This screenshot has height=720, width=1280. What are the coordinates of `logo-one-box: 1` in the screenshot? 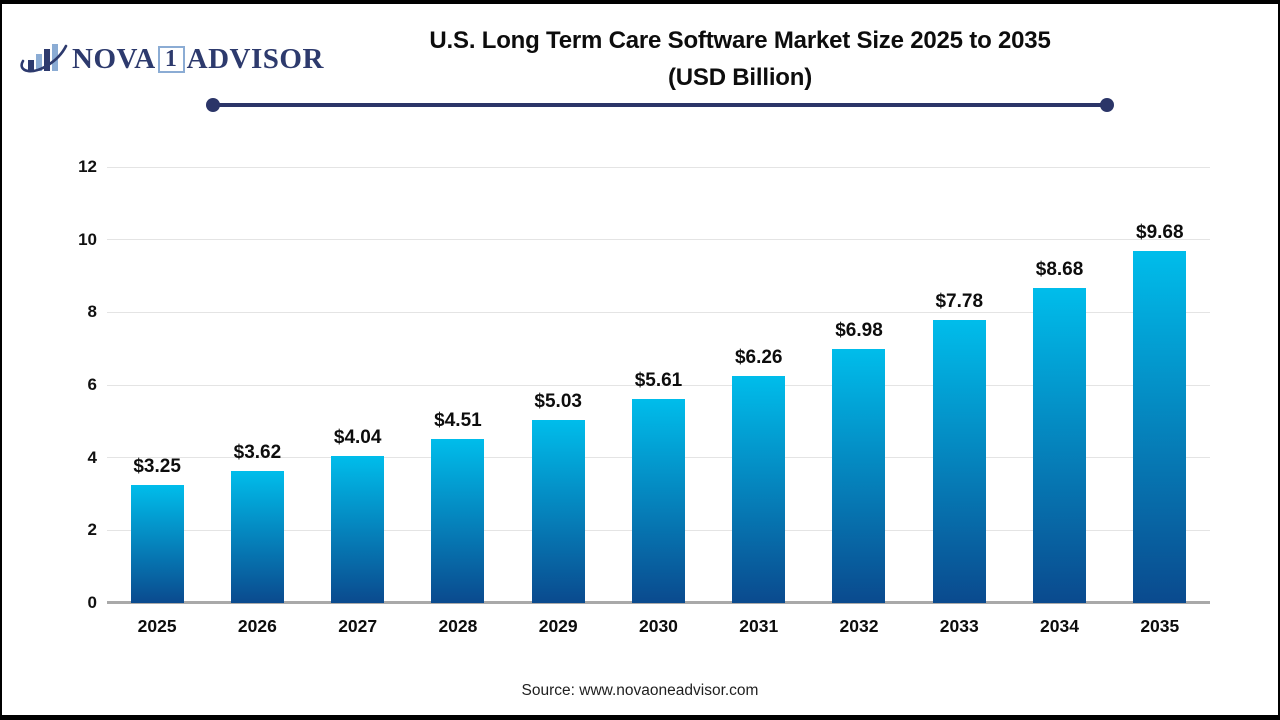 It's located at (171, 59).